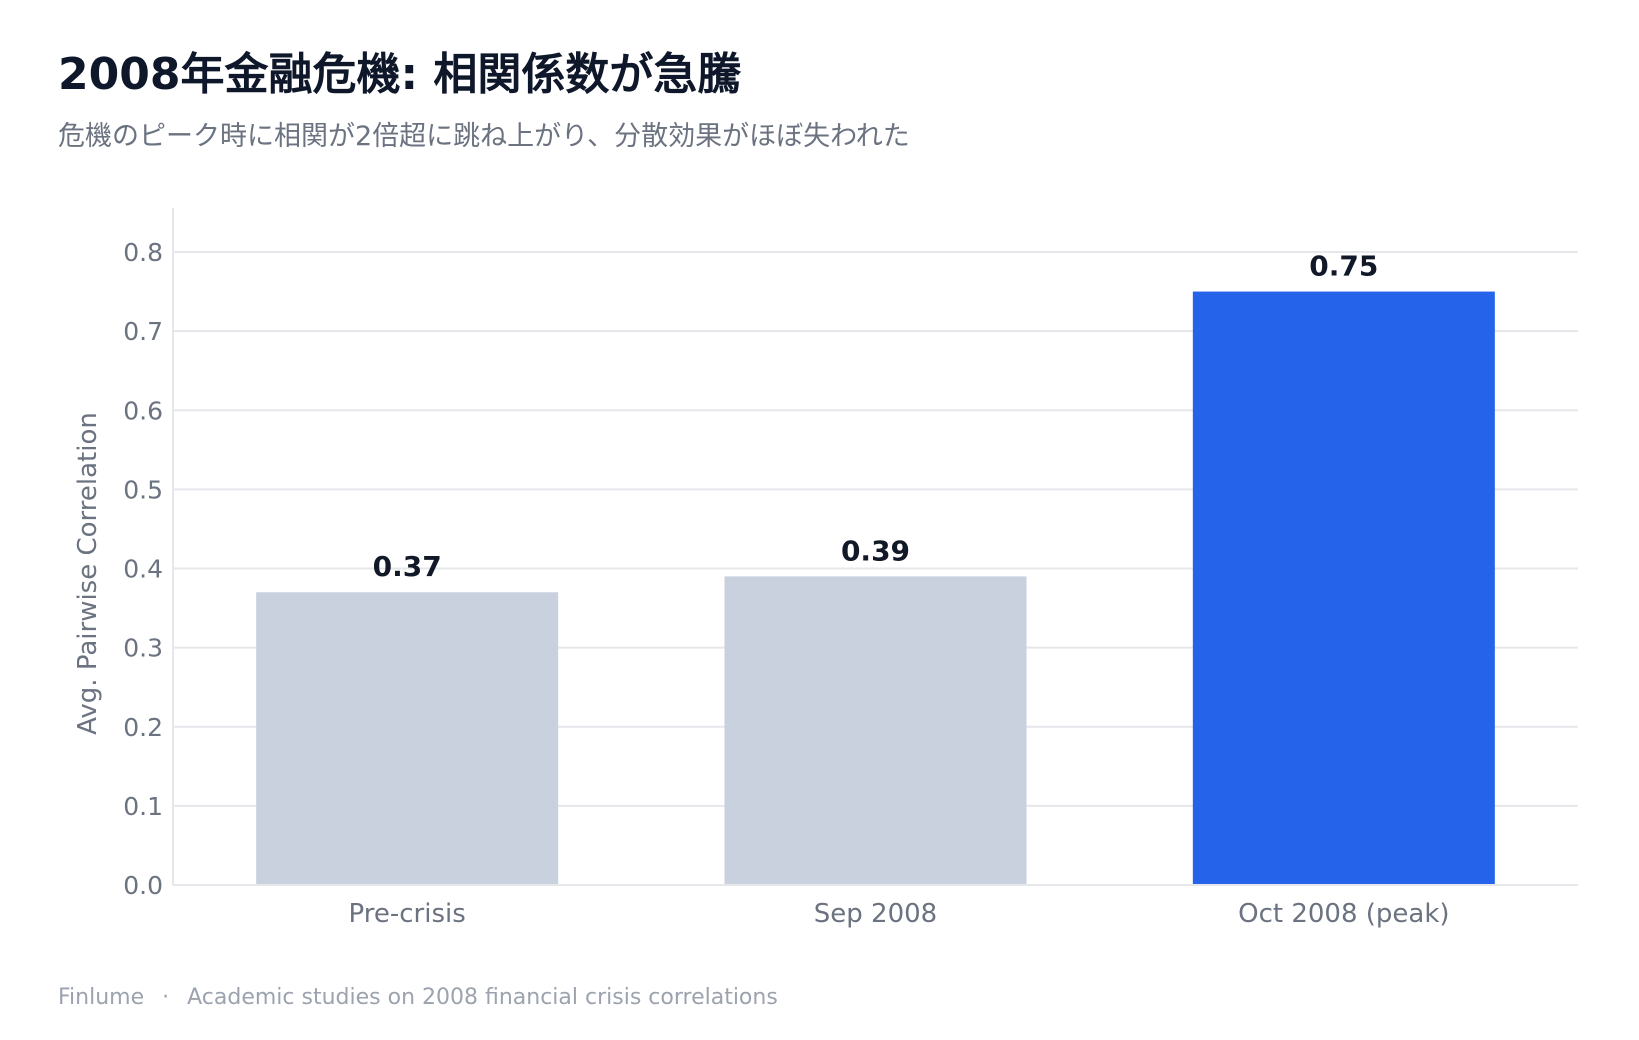 The height and width of the screenshot is (1040, 1639). What do you see at coordinates (1343, 914) in the screenshot?
I see `x-category-label: Oct 2008 (peak)` at bounding box center [1343, 914].